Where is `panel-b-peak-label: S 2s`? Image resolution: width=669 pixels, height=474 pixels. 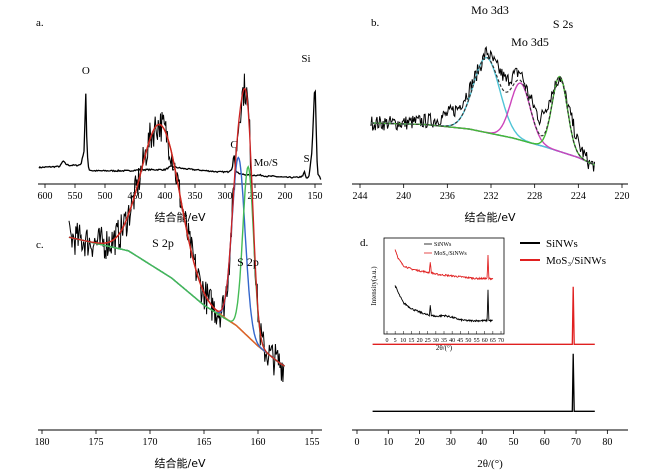
panel-b-peak-label: S 2s is located at coordinates (563, 24).